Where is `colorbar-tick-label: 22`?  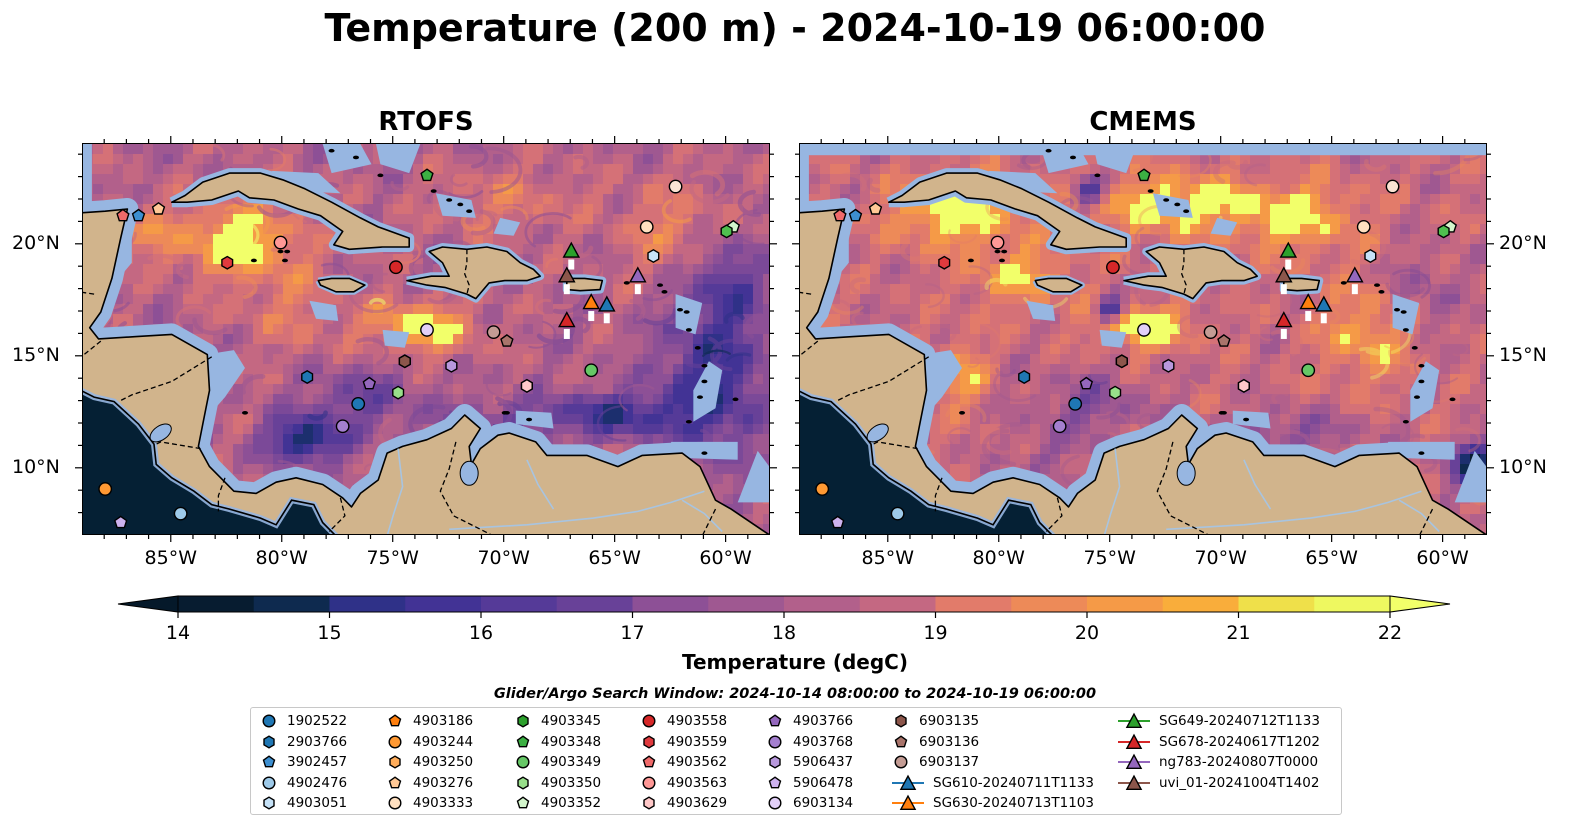
colorbar-tick-label: 22 is located at coordinates (1390, 633).